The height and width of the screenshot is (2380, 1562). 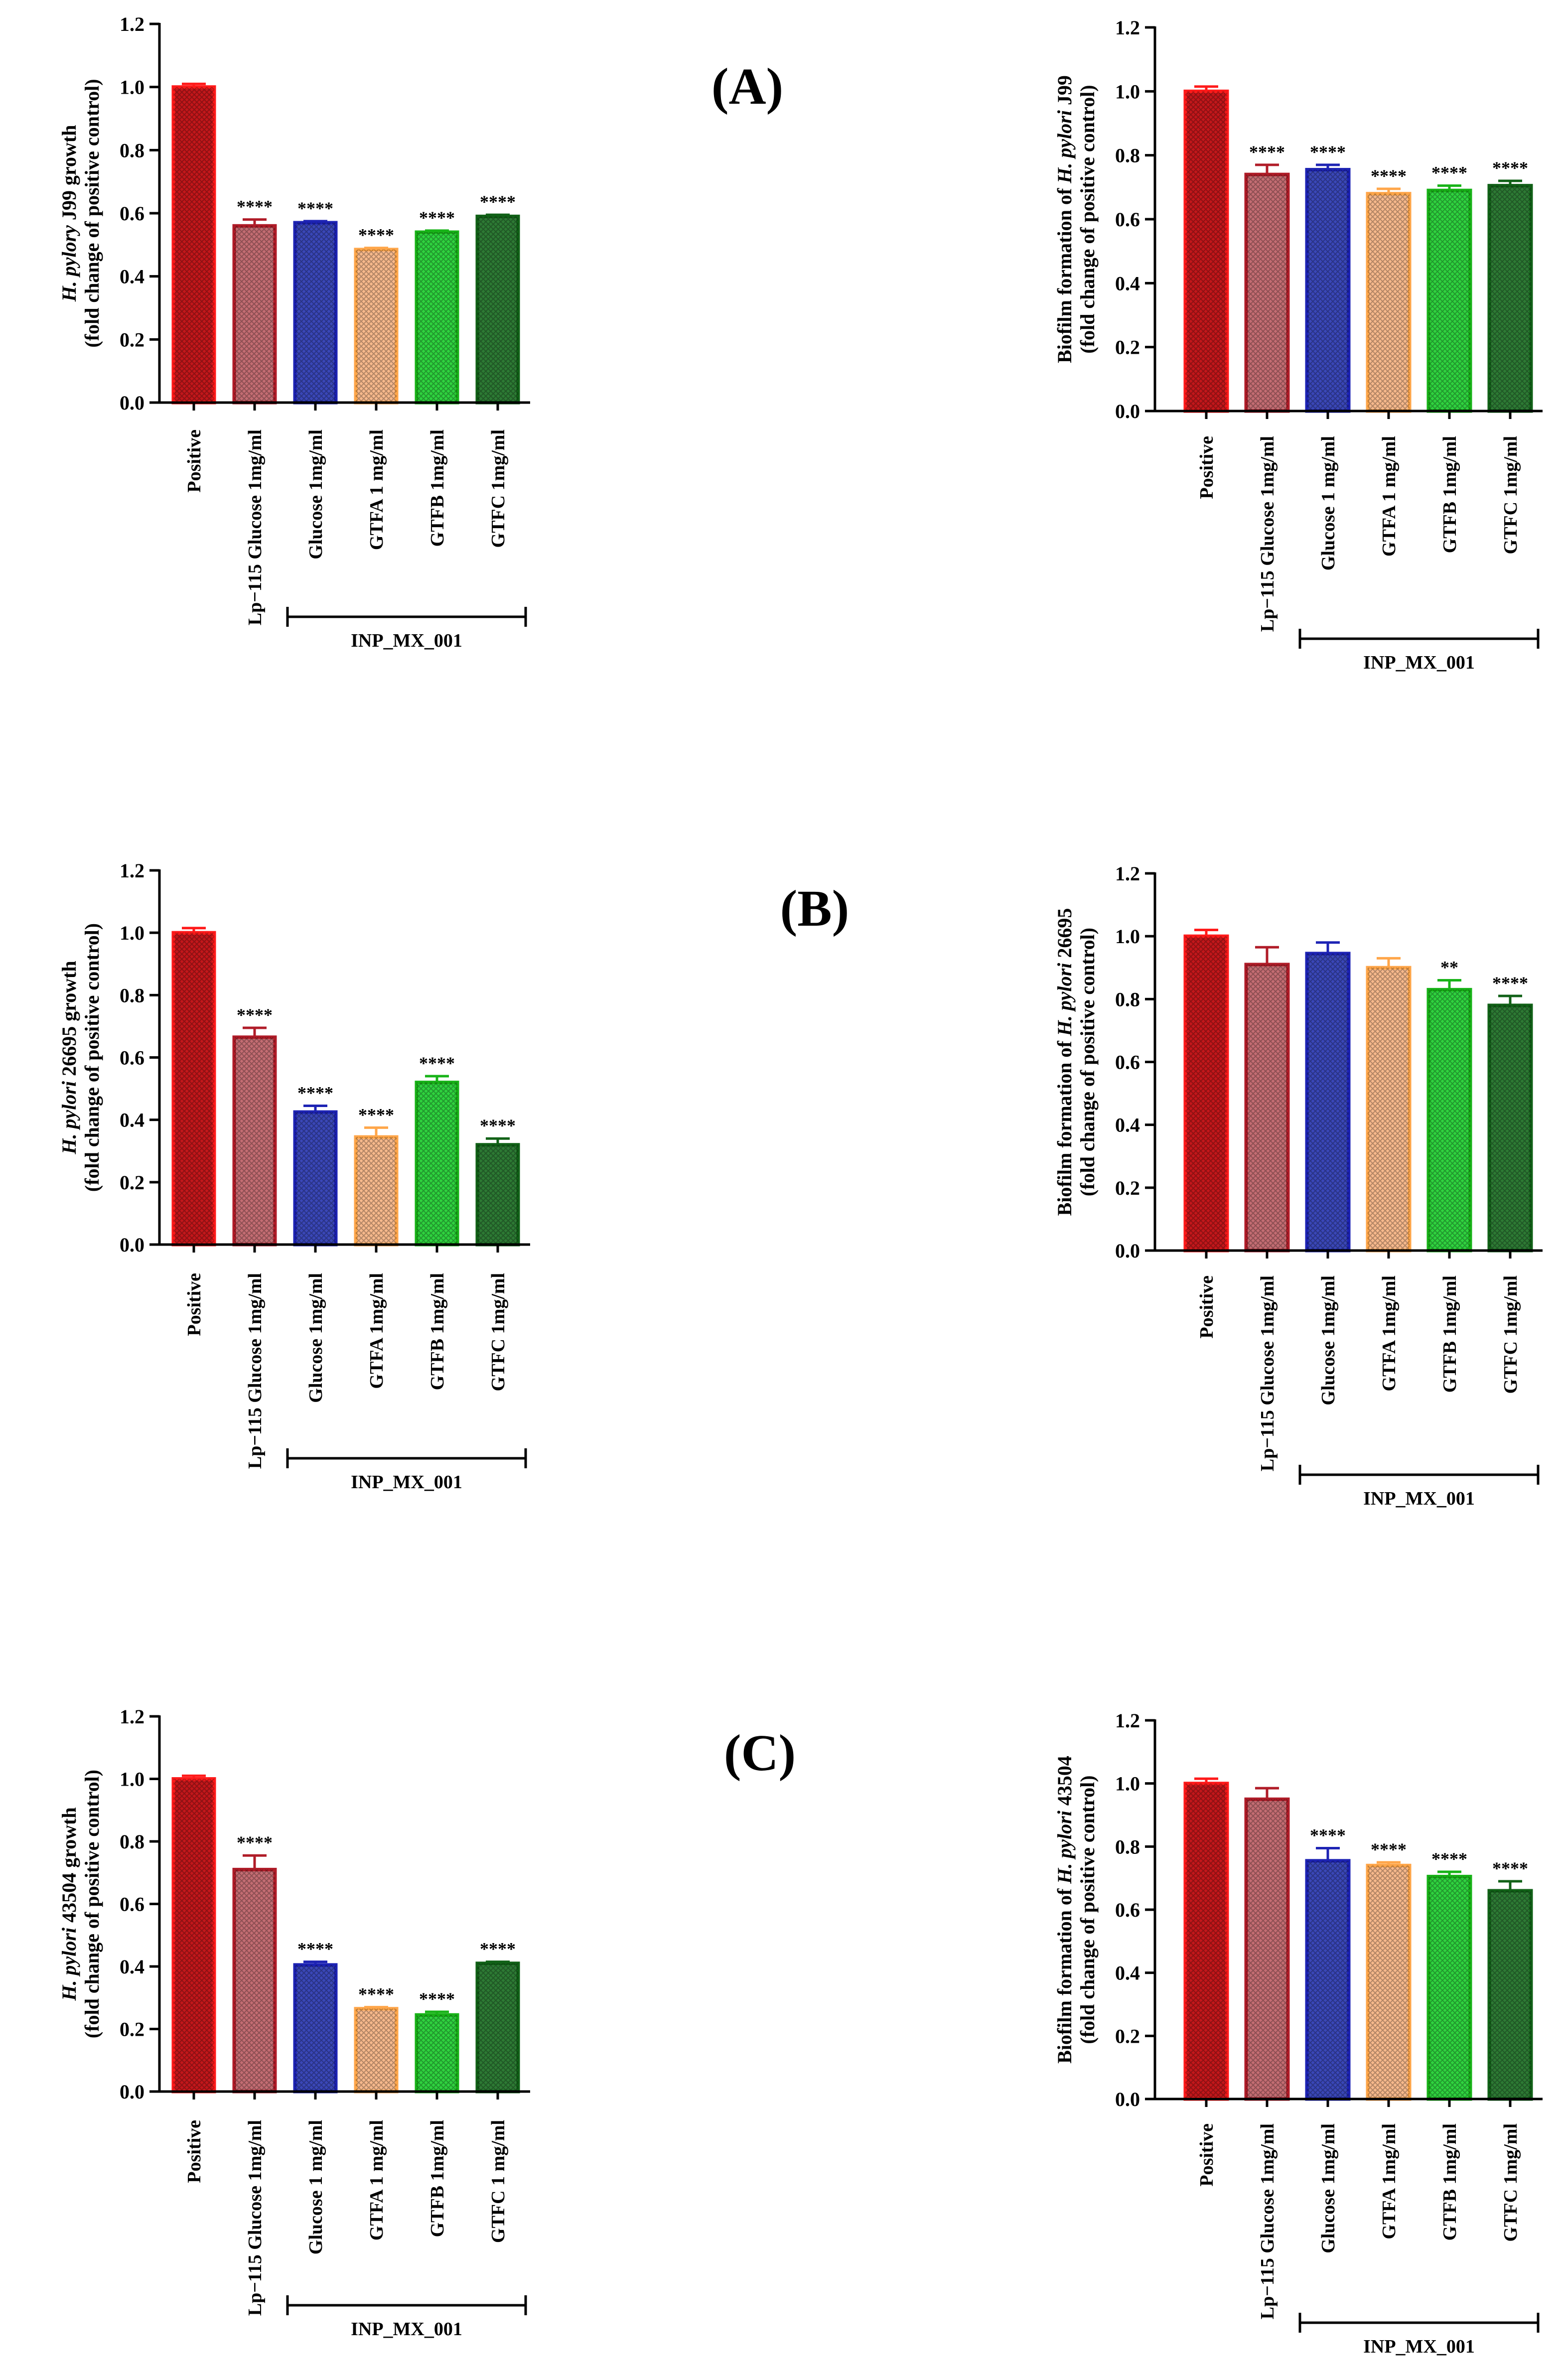 I want to click on category-label: GTFA 1mg/ml, so click(x=1390, y=1333).